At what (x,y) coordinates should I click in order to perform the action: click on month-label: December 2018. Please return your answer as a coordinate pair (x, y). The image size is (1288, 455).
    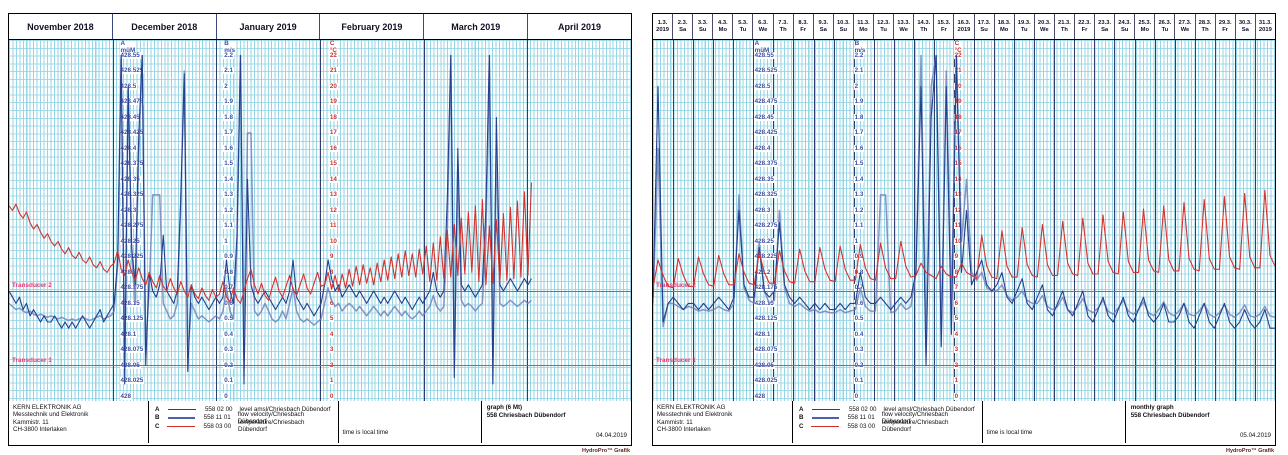
    Looking at the image, I should click on (164, 26).